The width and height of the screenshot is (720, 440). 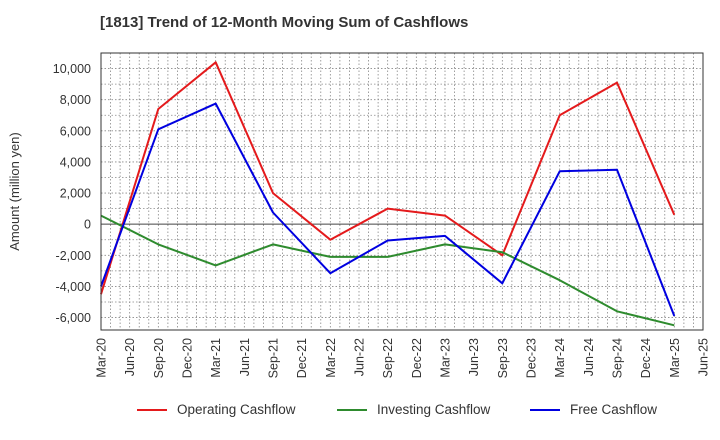 I want to click on x-tick-label: Jun-24, so click(x=589, y=357).